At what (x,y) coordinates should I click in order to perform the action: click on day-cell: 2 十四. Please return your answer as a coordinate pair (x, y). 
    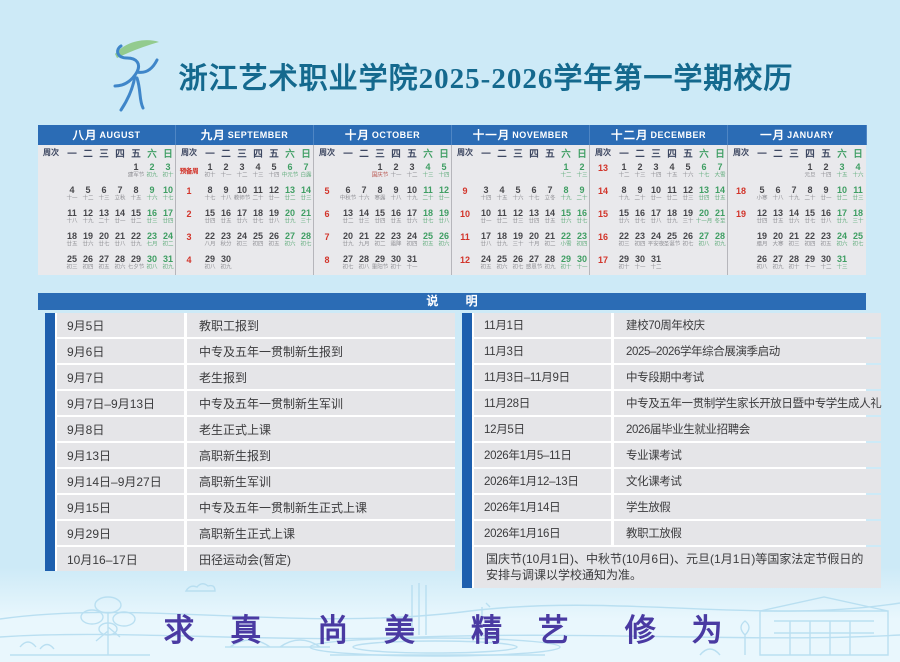
    Looking at the image, I should click on (826, 171).